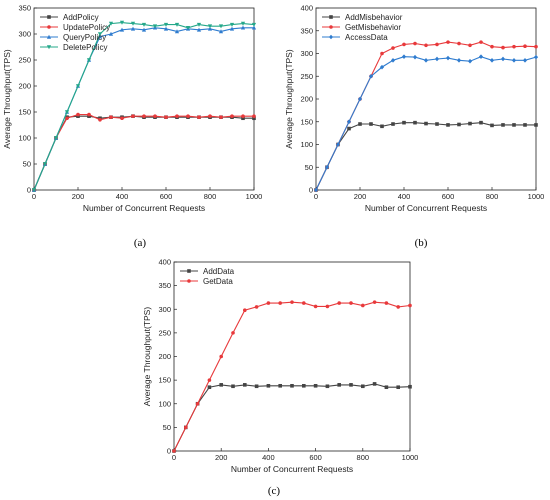  I want to click on x-tick-label: 800, so click(210, 196).